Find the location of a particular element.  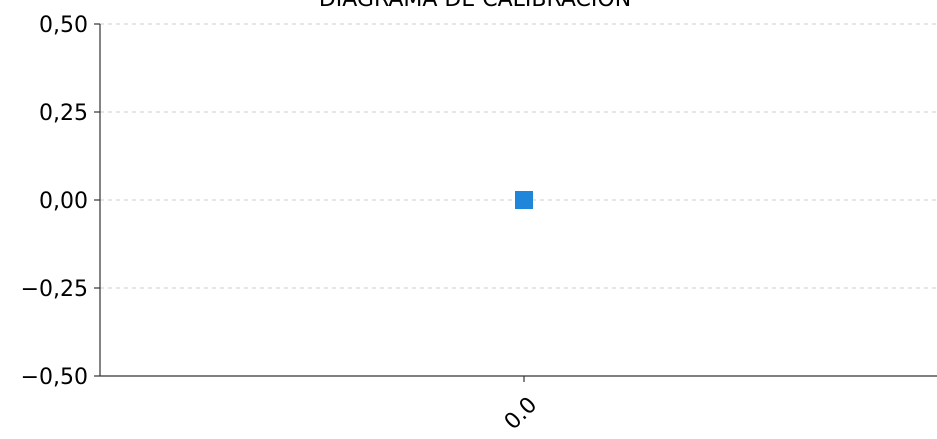

x-tick-label-0: 0.0 is located at coordinates (521, 414).